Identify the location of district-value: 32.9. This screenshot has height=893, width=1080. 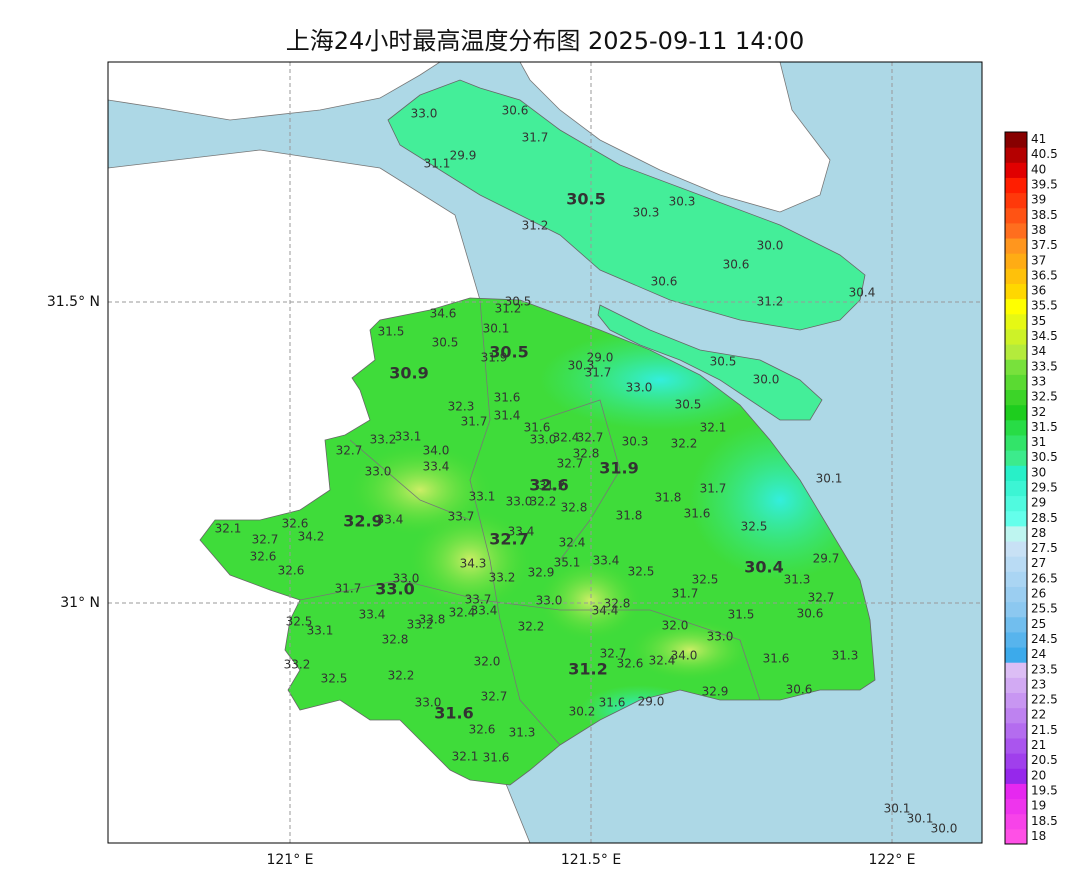
(362, 521).